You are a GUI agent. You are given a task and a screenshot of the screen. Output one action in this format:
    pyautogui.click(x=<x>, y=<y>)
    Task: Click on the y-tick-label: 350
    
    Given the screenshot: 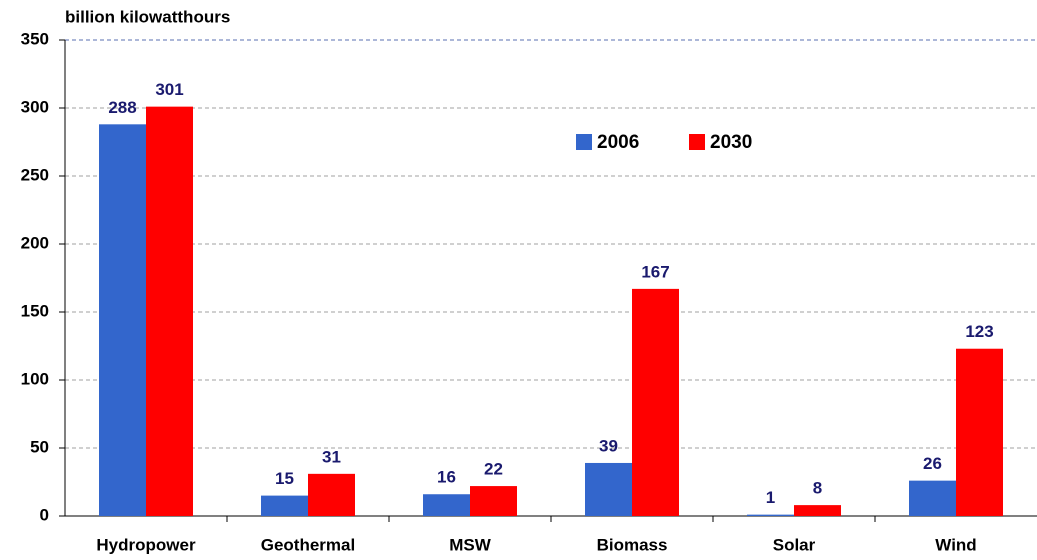 What is the action you would take?
    pyautogui.click(x=35, y=38)
    